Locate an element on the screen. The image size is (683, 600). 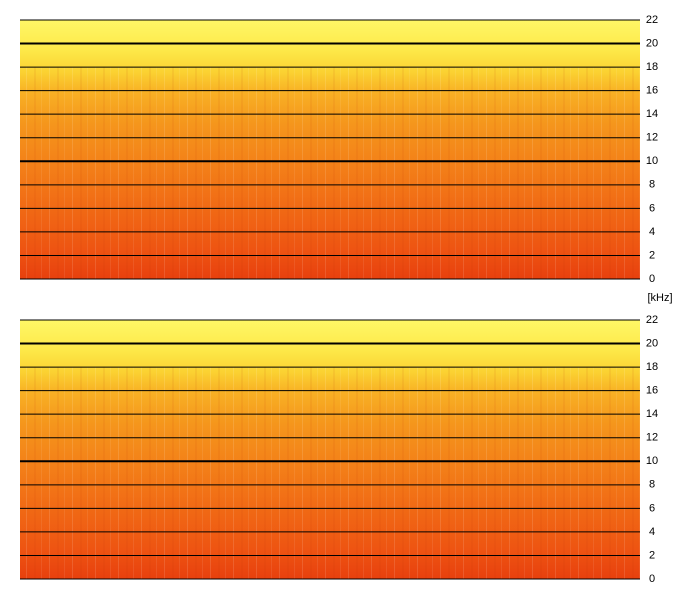
y-axis-label: [kHz] is located at coordinates (659, 298).